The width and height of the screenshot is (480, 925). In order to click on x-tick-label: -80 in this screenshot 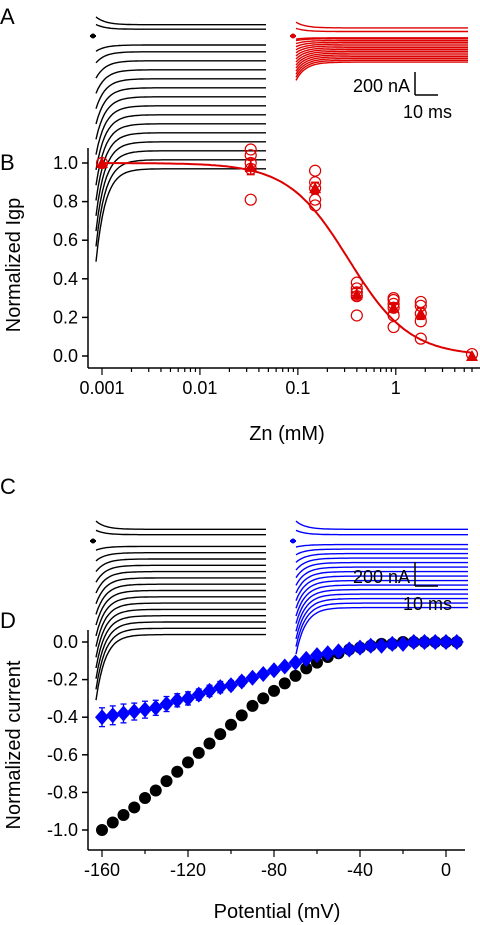, I will do `click(274, 870)`.